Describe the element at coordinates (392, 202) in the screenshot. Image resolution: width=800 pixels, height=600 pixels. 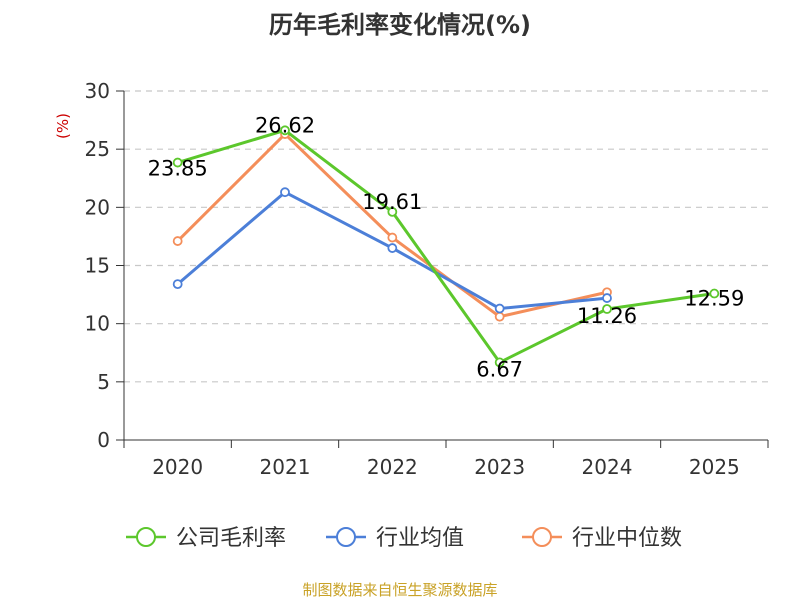
I see `data-label: 19.61` at that location.